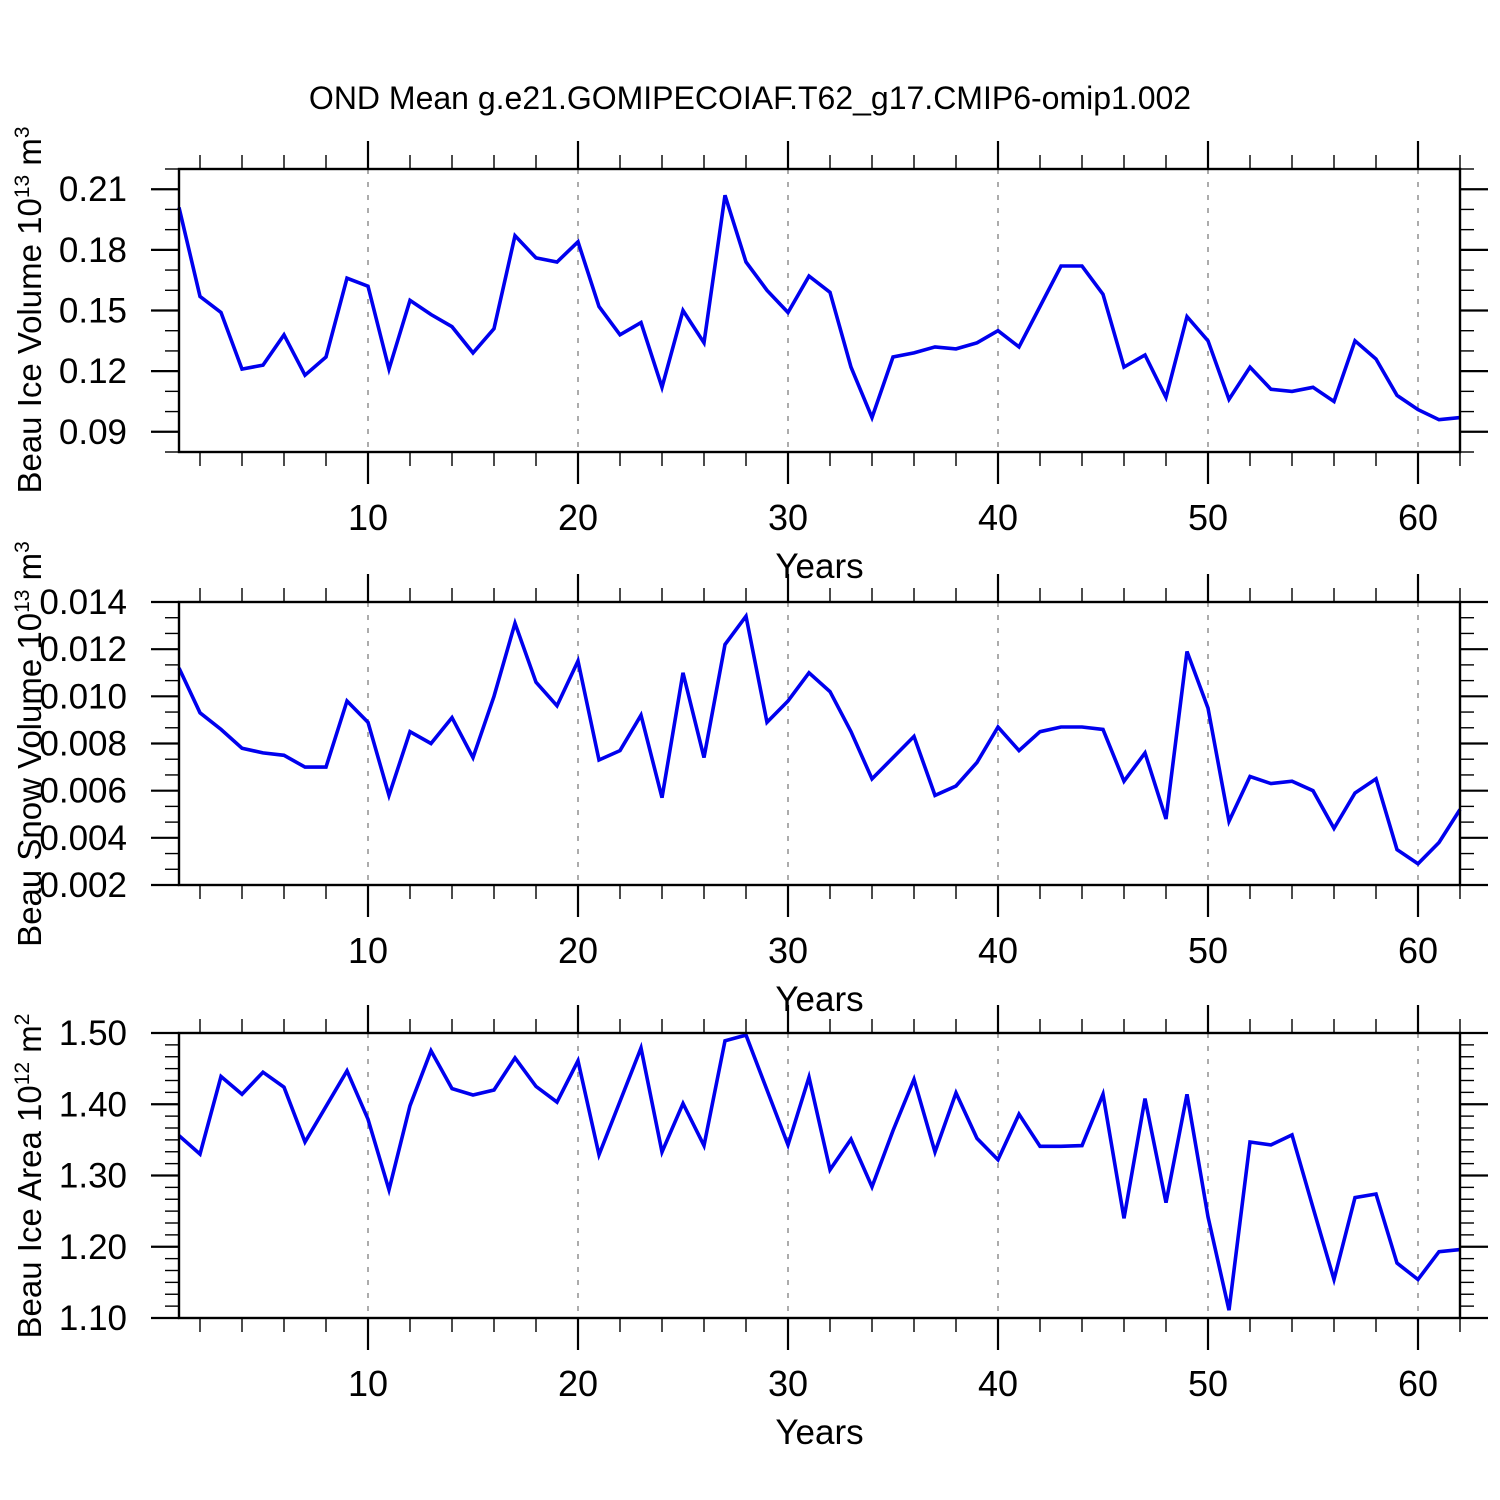 The image size is (1500, 1500). I want to click on svg-text: 0.004, so click(83, 838).